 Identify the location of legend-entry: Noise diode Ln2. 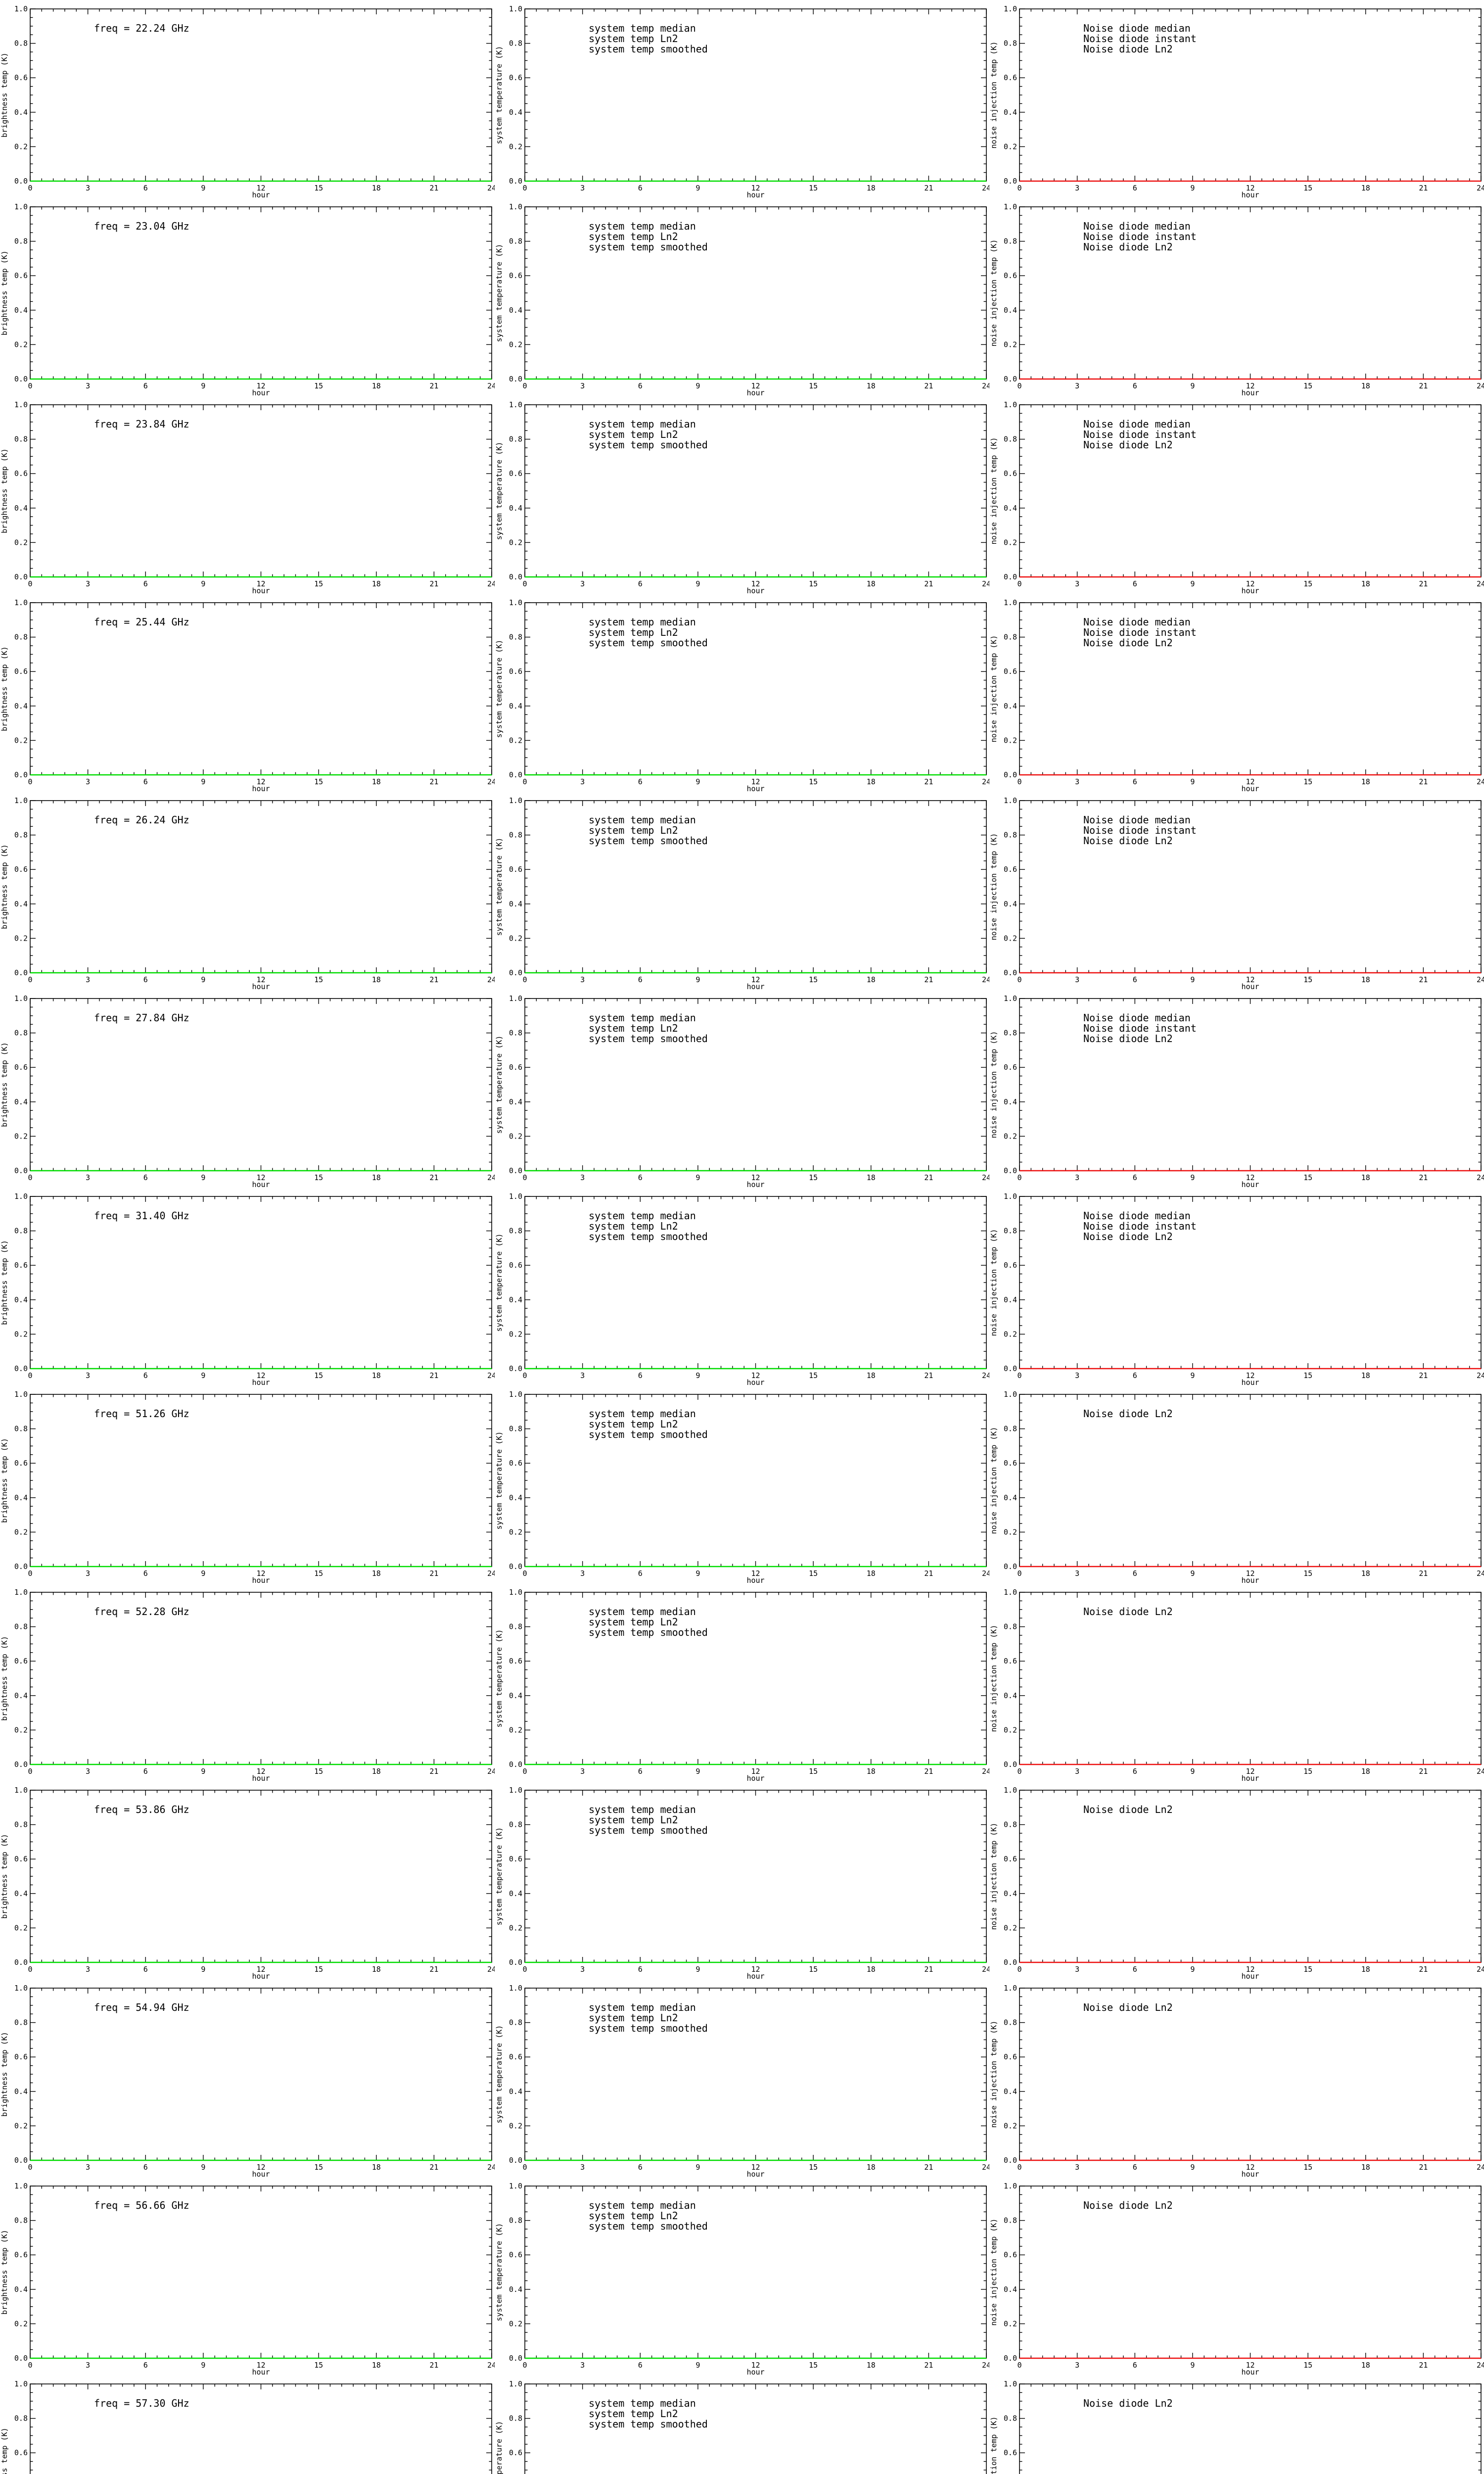
(1128, 49).